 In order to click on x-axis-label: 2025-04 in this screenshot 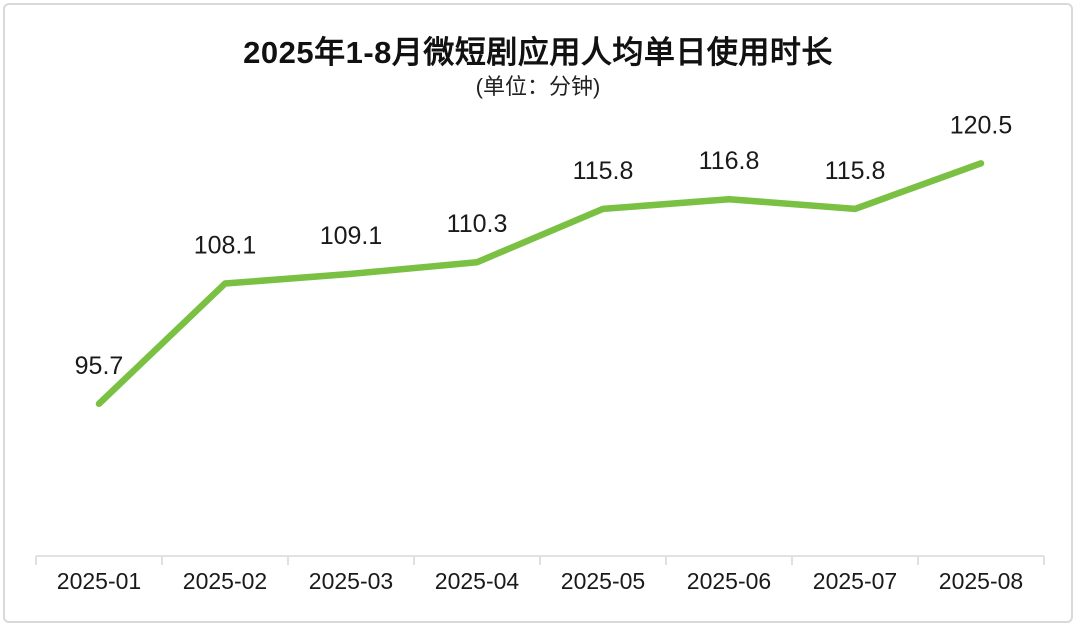, I will do `click(477, 581)`.